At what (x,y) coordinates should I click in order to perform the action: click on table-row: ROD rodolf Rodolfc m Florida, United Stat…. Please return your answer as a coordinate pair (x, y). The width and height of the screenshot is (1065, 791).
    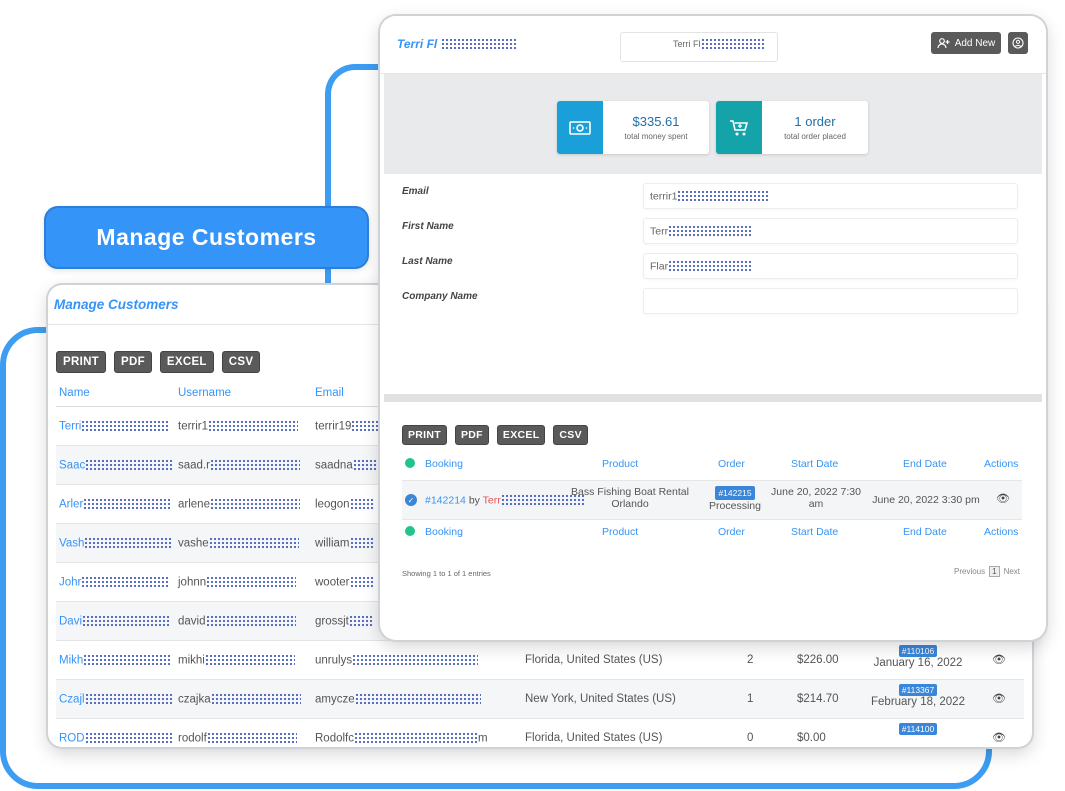
    Looking at the image, I should click on (540, 733).